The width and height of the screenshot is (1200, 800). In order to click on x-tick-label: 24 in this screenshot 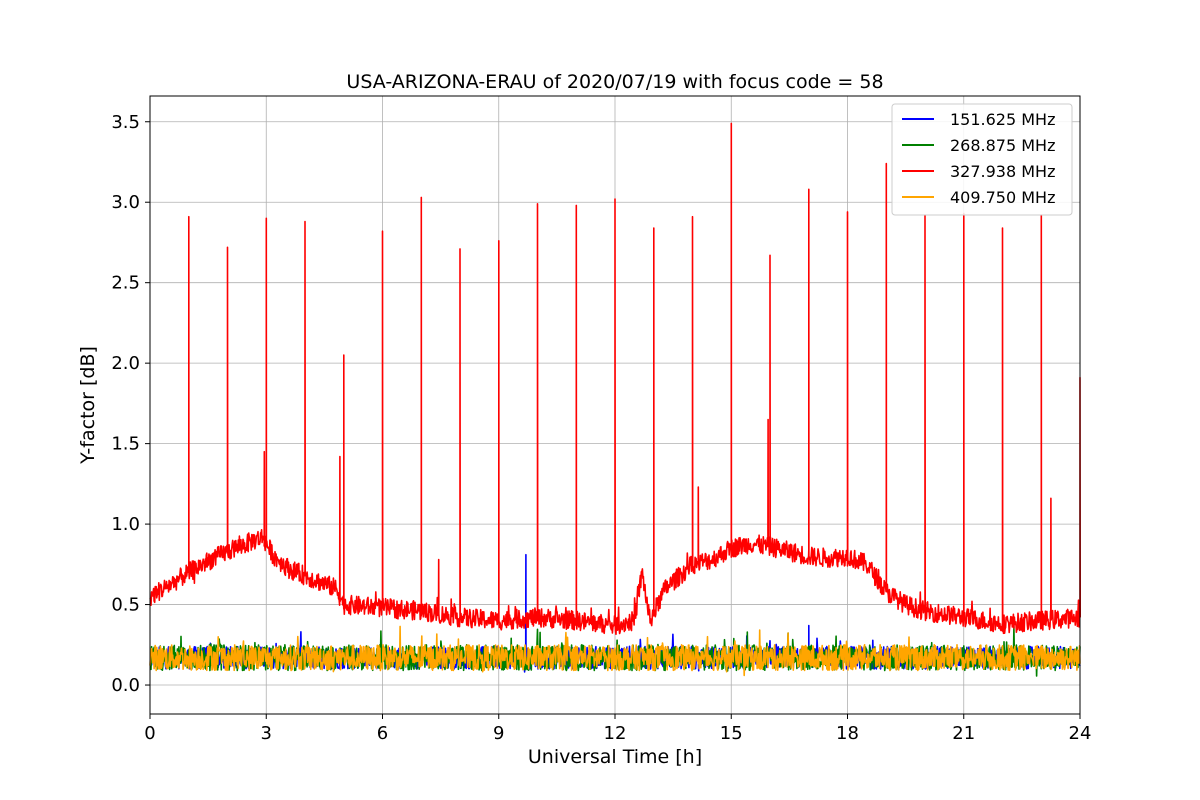, I will do `click(1080, 733)`.